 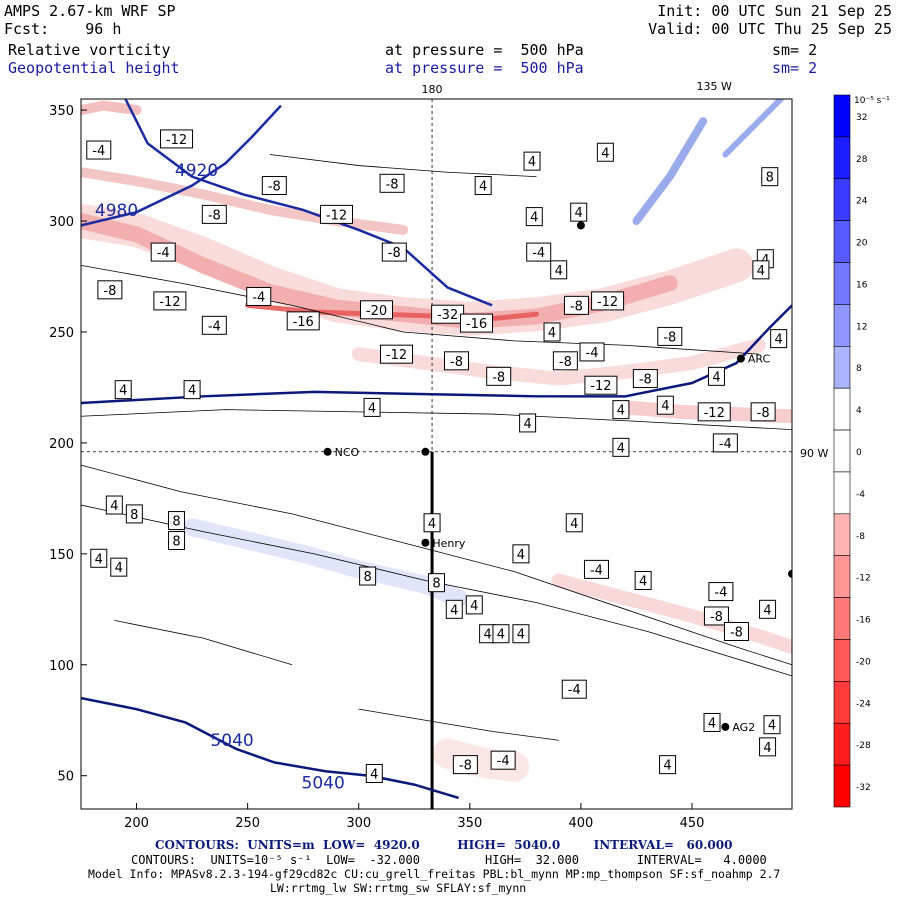 I want to click on lon-135w-label: 135 W, so click(x=714, y=86).